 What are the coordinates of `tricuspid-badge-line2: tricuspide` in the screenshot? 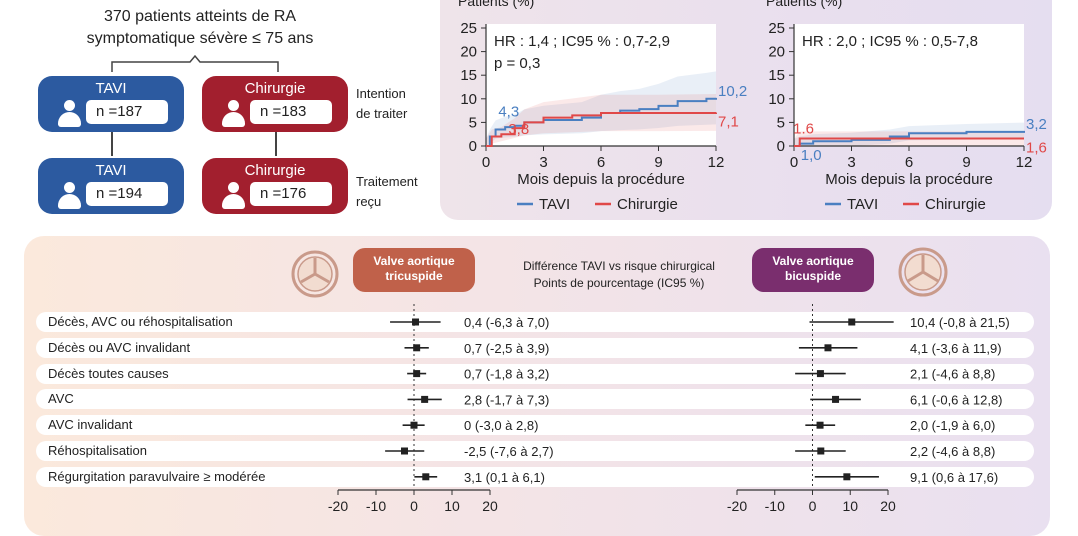 It's located at (414, 276).